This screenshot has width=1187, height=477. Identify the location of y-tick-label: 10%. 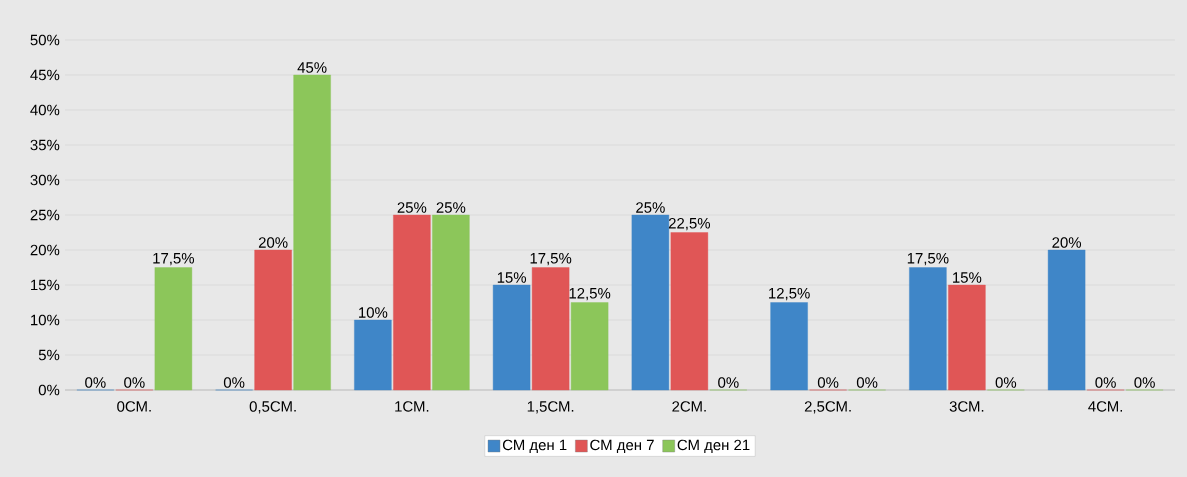
(45, 320).